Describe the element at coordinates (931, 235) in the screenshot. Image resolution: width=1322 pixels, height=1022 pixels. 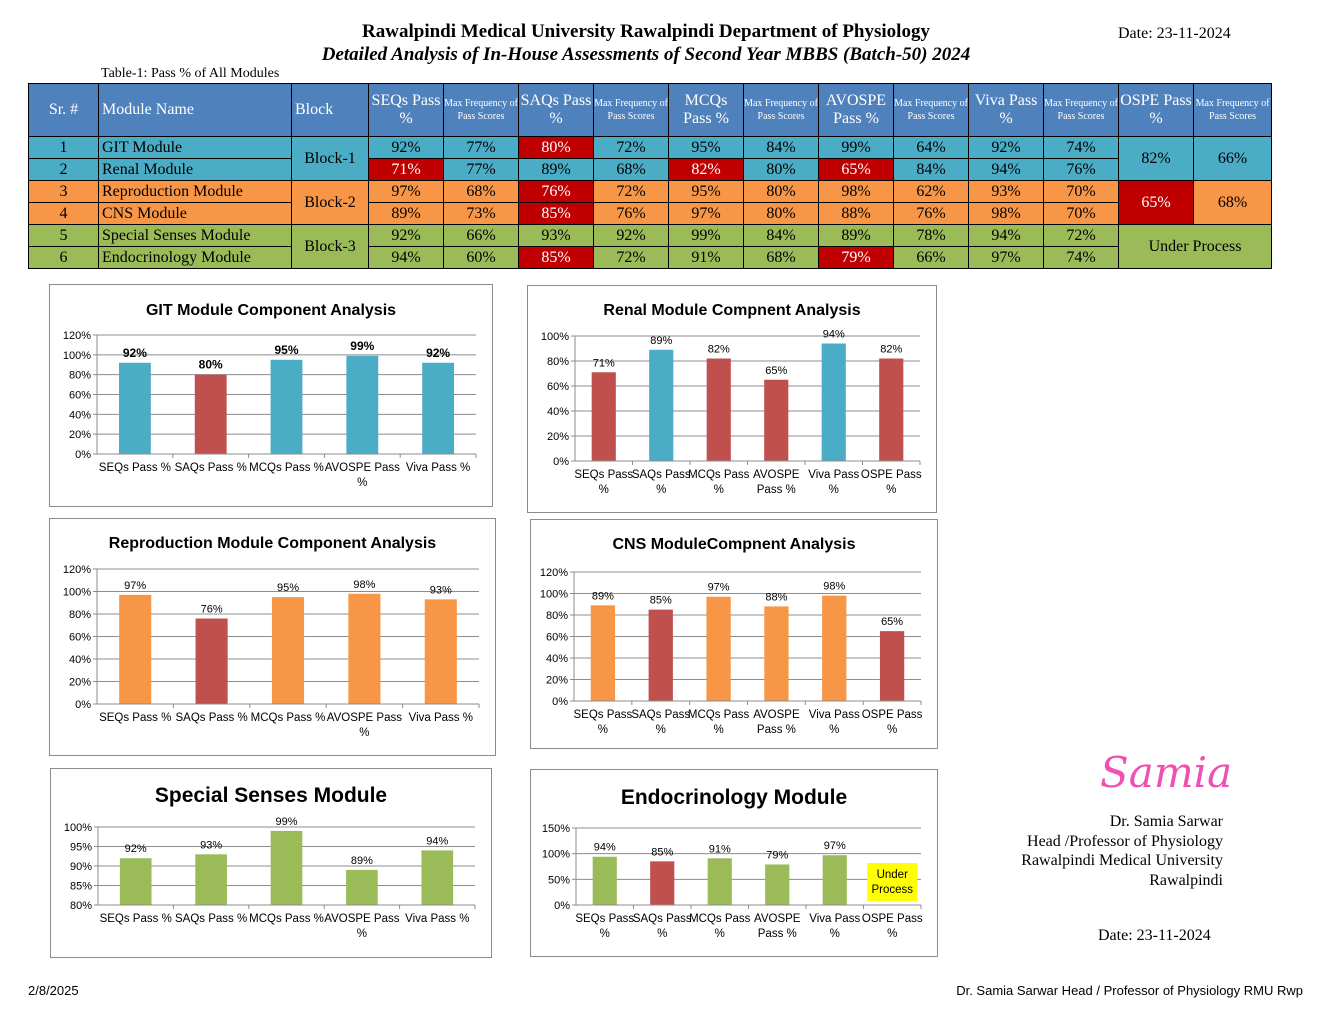
I see `cell-value: 78%` at that location.